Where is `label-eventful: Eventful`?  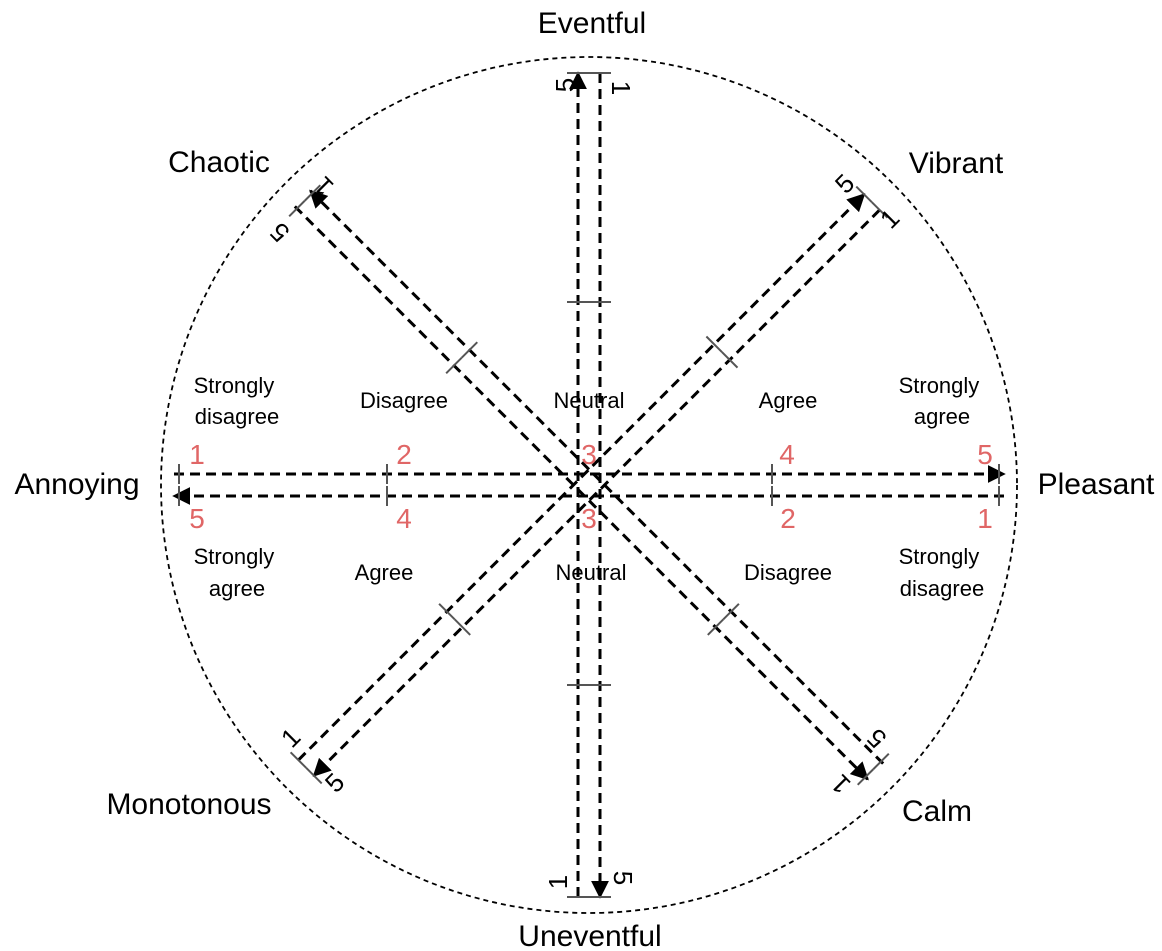 label-eventful: Eventful is located at coordinates (592, 23).